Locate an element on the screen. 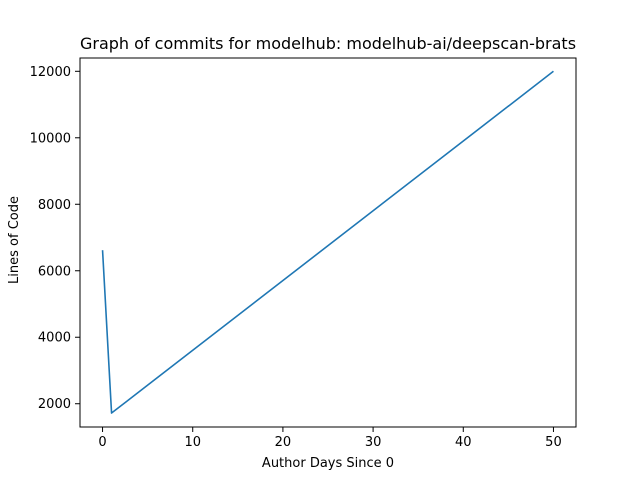  y-tick-label: 8000 is located at coordinates (54, 205).